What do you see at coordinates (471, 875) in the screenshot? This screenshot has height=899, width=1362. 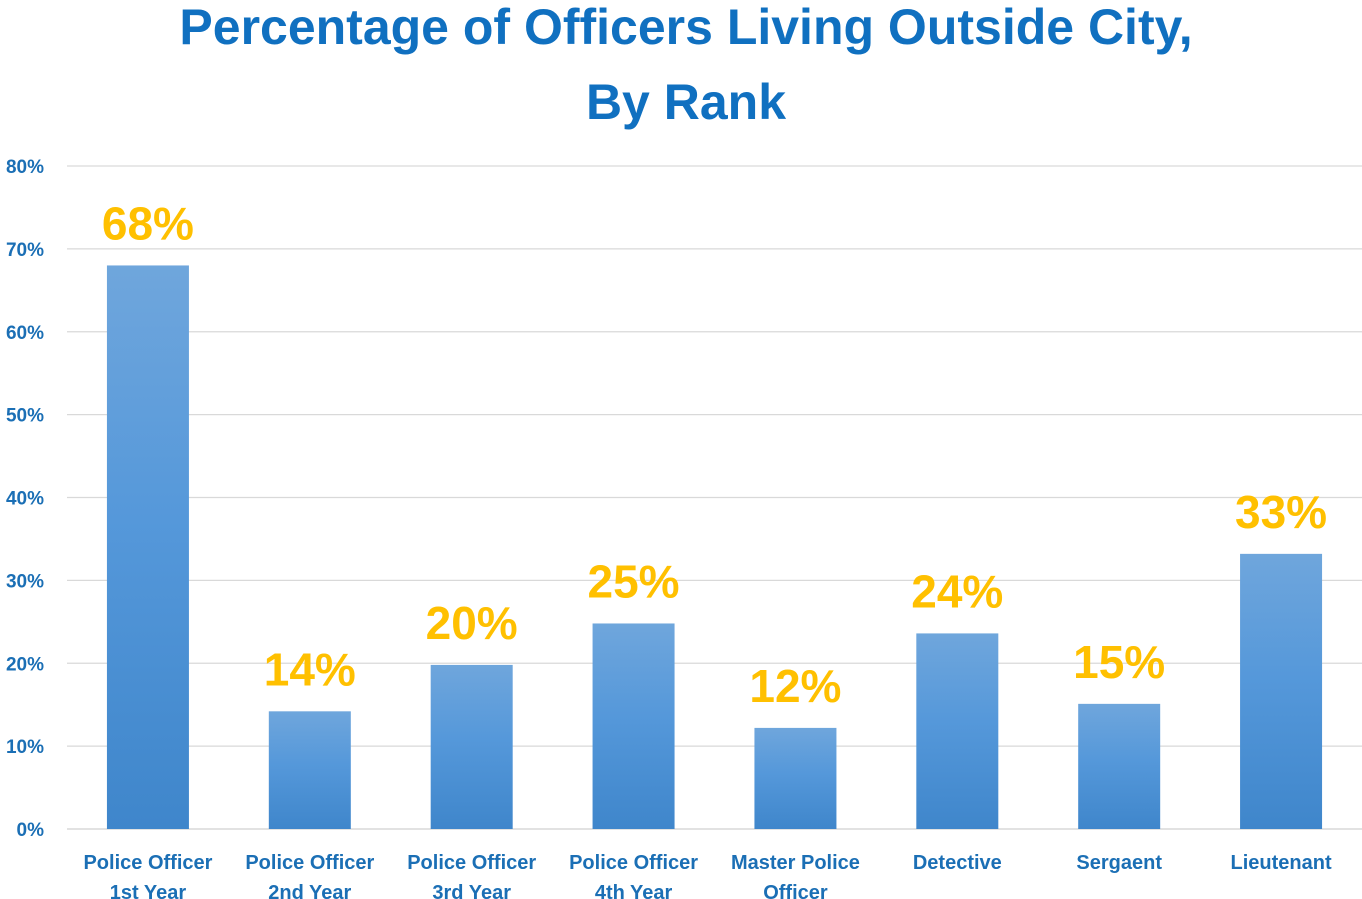 I see `x-tick-label: Police Officer 3rd Year` at bounding box center [471, 875].